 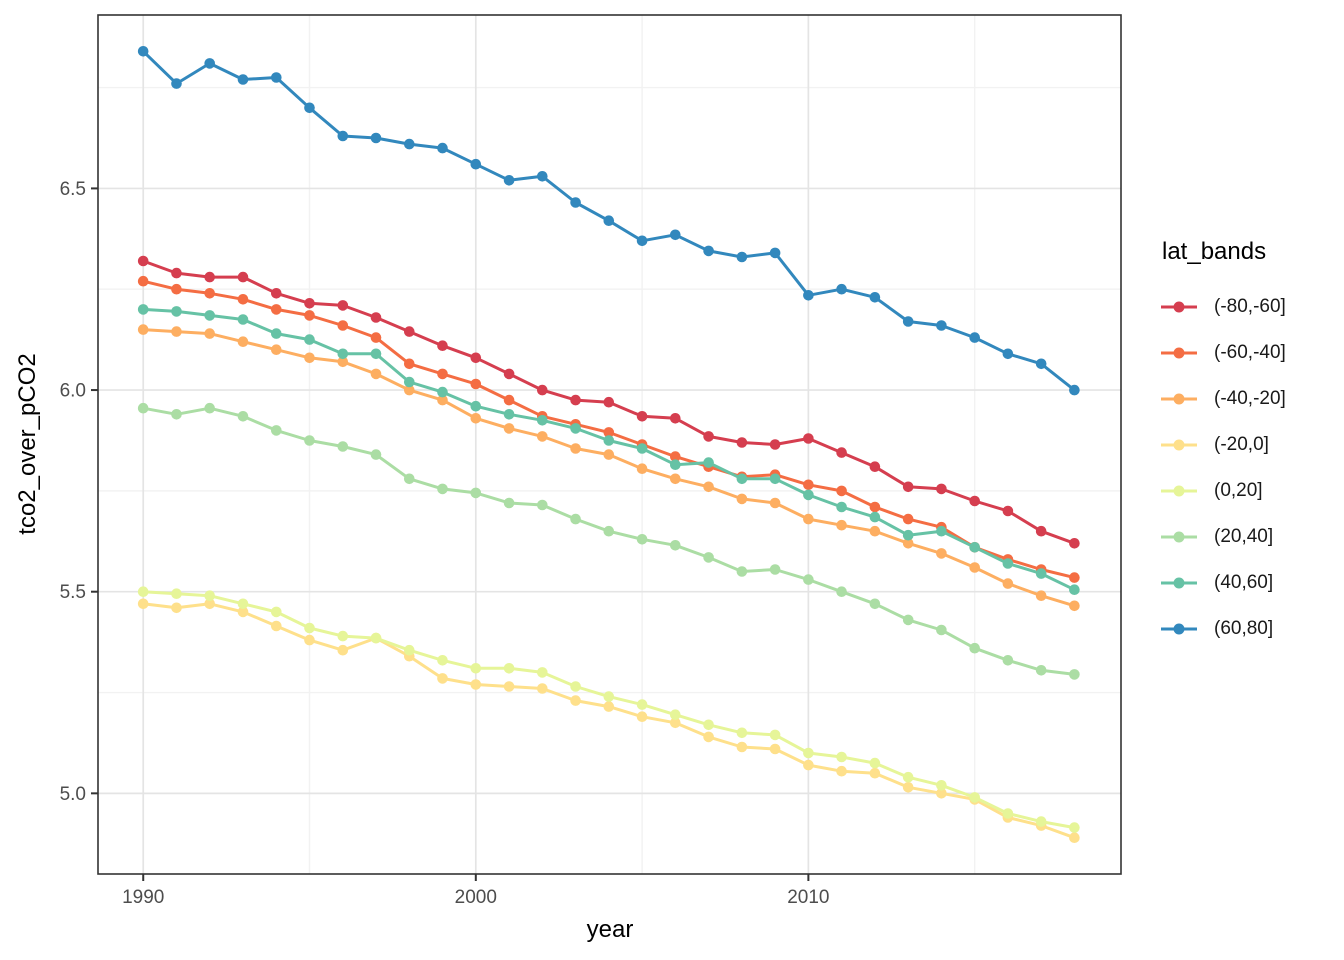 I want to click on legend-item-6: (40,60], so click(x=1223, y=583).